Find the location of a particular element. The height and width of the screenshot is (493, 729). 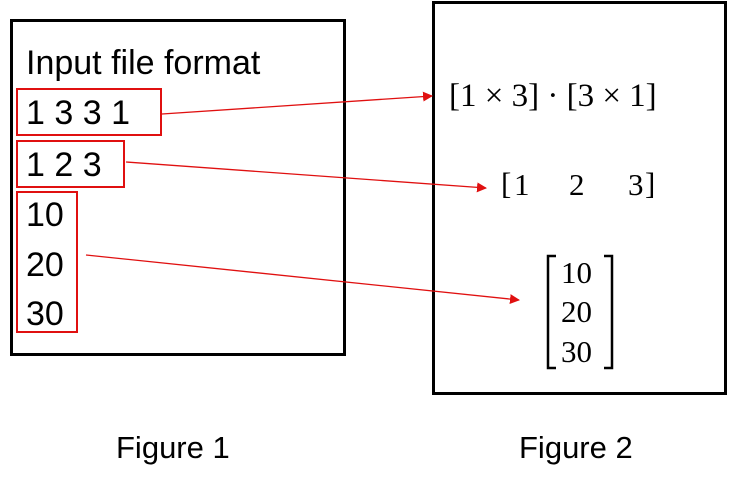

second-line-text: 1 2 3 is located at coordinates (64, 165).